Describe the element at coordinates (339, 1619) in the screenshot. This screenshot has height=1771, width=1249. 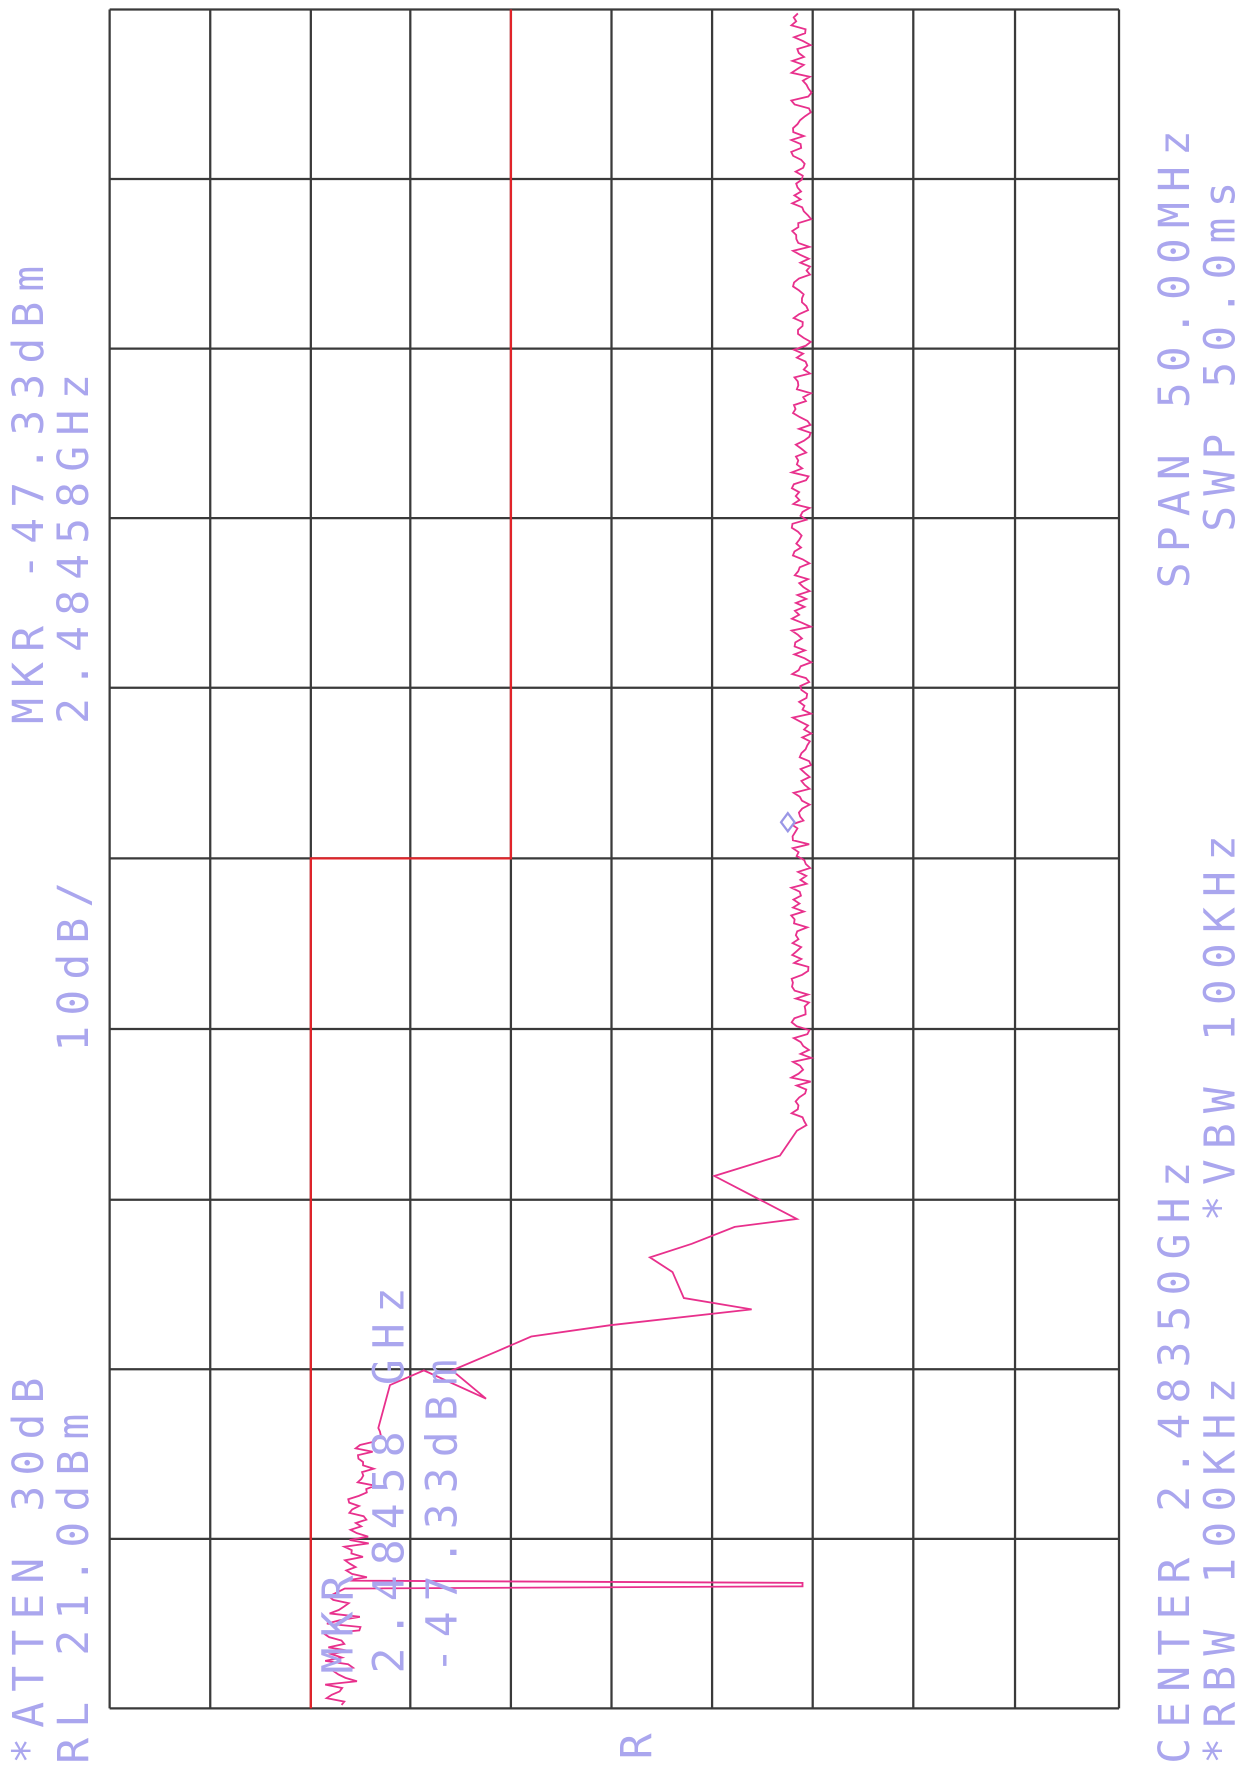
I see `marker-readout-label: MKR` at that location.